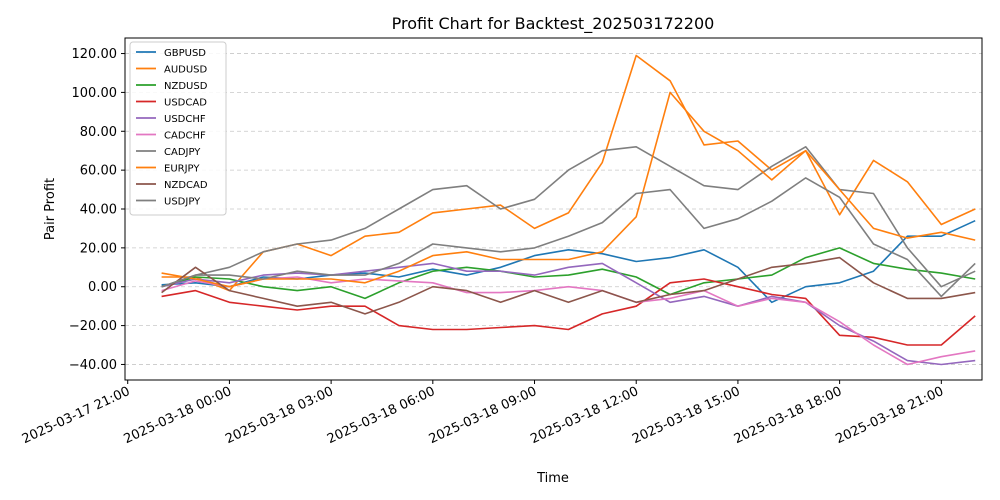 This screenshot has width=1000, height=500. I want to click on y-tick-label: −40.00, so click(93, 365).